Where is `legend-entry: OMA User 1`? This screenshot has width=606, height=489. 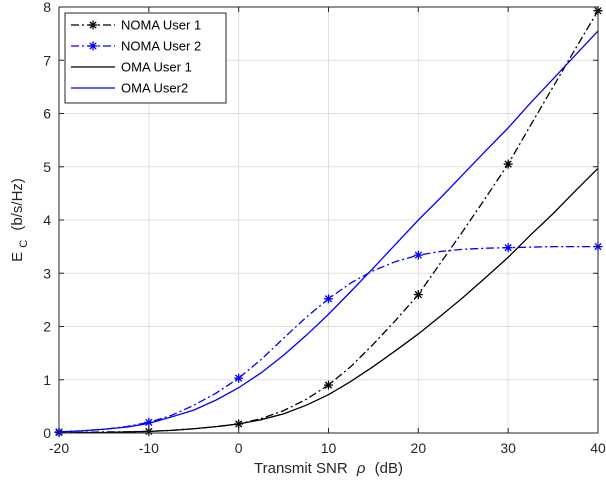
legend-entry: OMA User 1 is located at coordinates (131, 67).